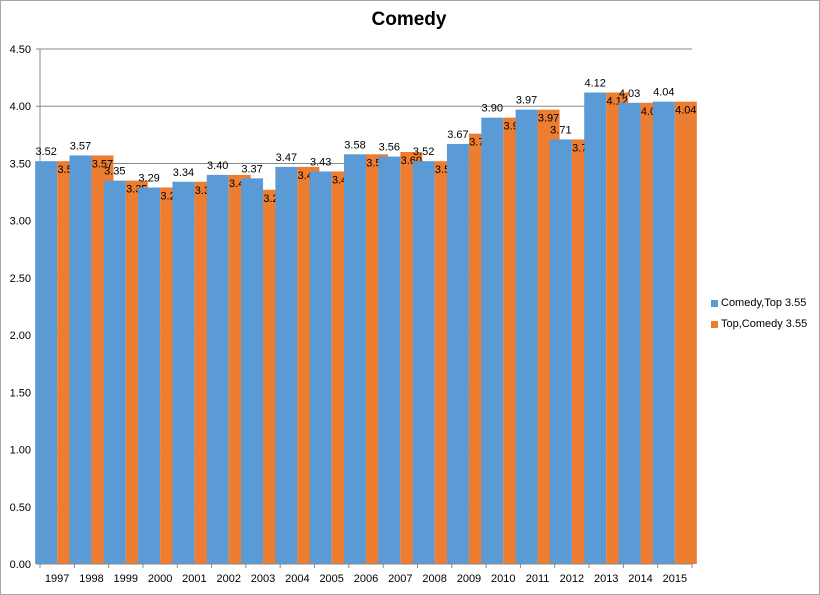  Describe the element at coordinates (548, 119) in the screenshot. I see `data-label-series-2: 3.97` at that location.